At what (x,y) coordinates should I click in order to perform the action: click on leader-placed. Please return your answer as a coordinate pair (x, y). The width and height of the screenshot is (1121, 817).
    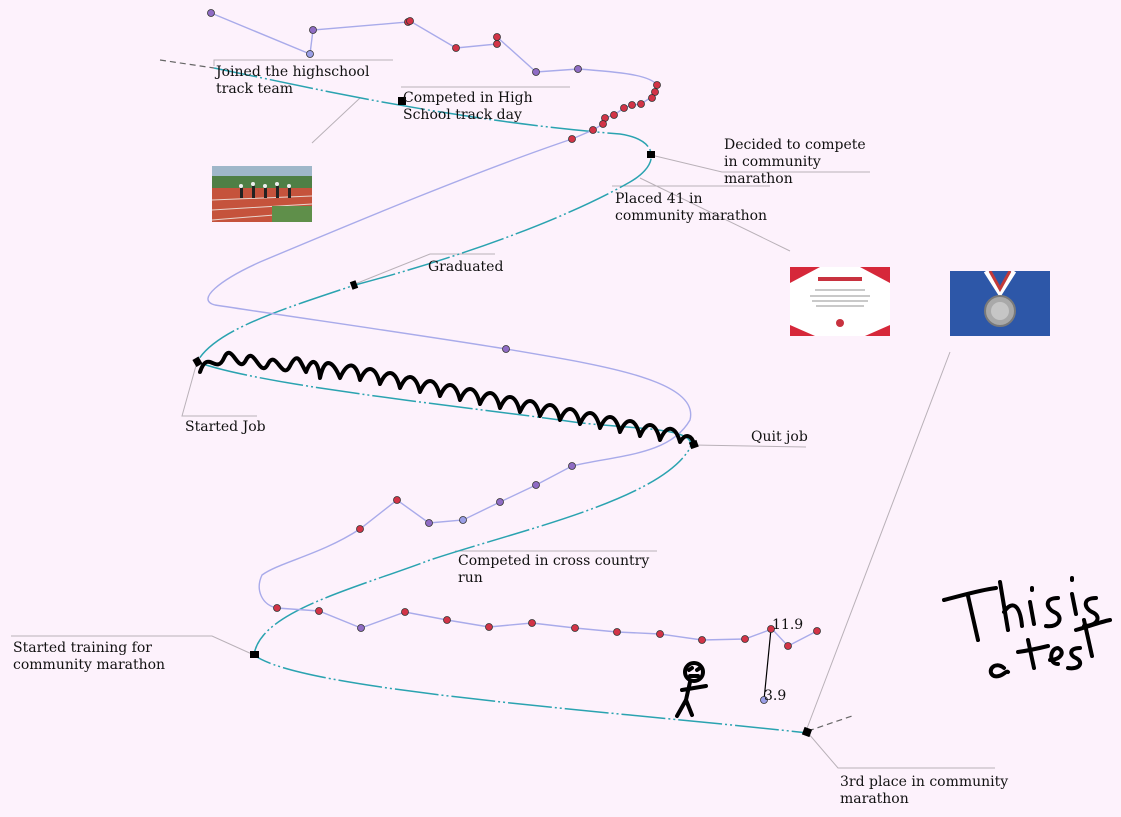
    Looking at the image, I should click on (701, 214).